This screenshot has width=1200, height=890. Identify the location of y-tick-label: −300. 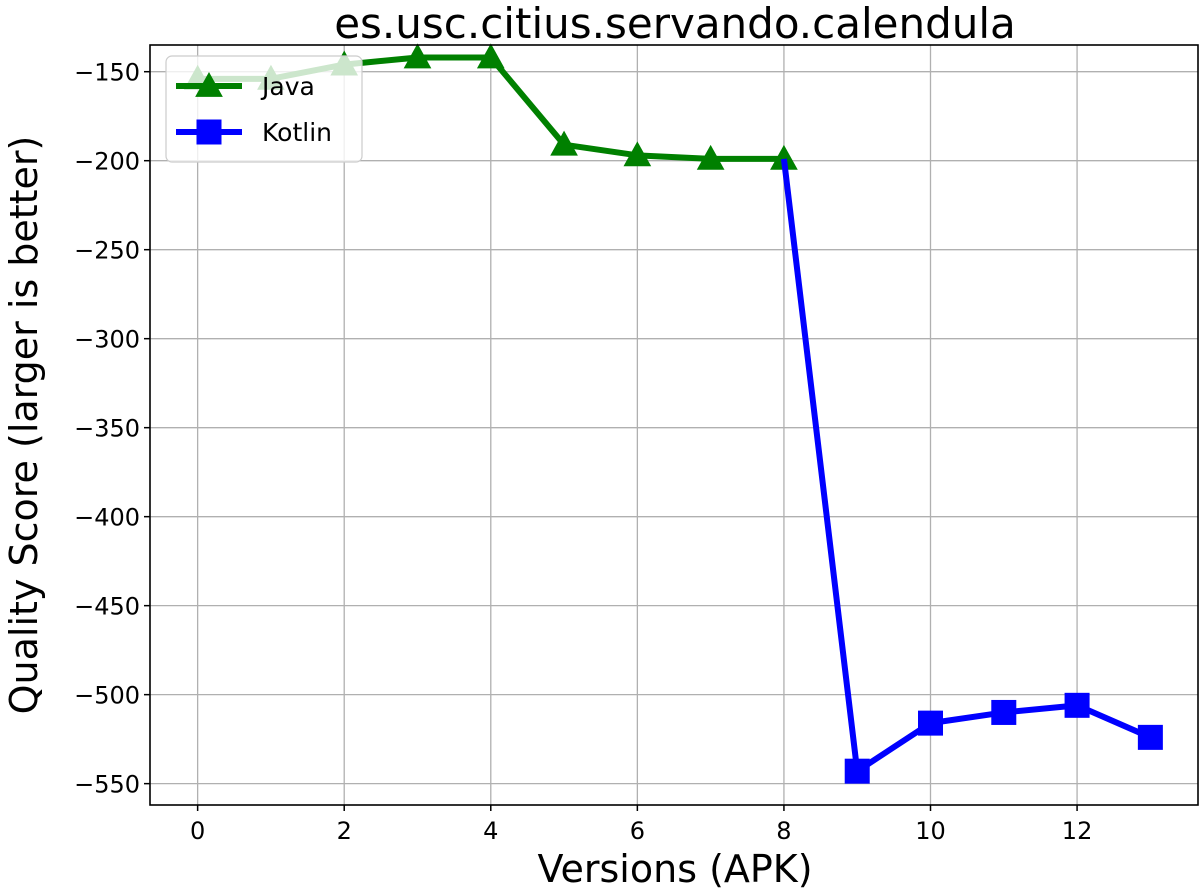
(107, 340).